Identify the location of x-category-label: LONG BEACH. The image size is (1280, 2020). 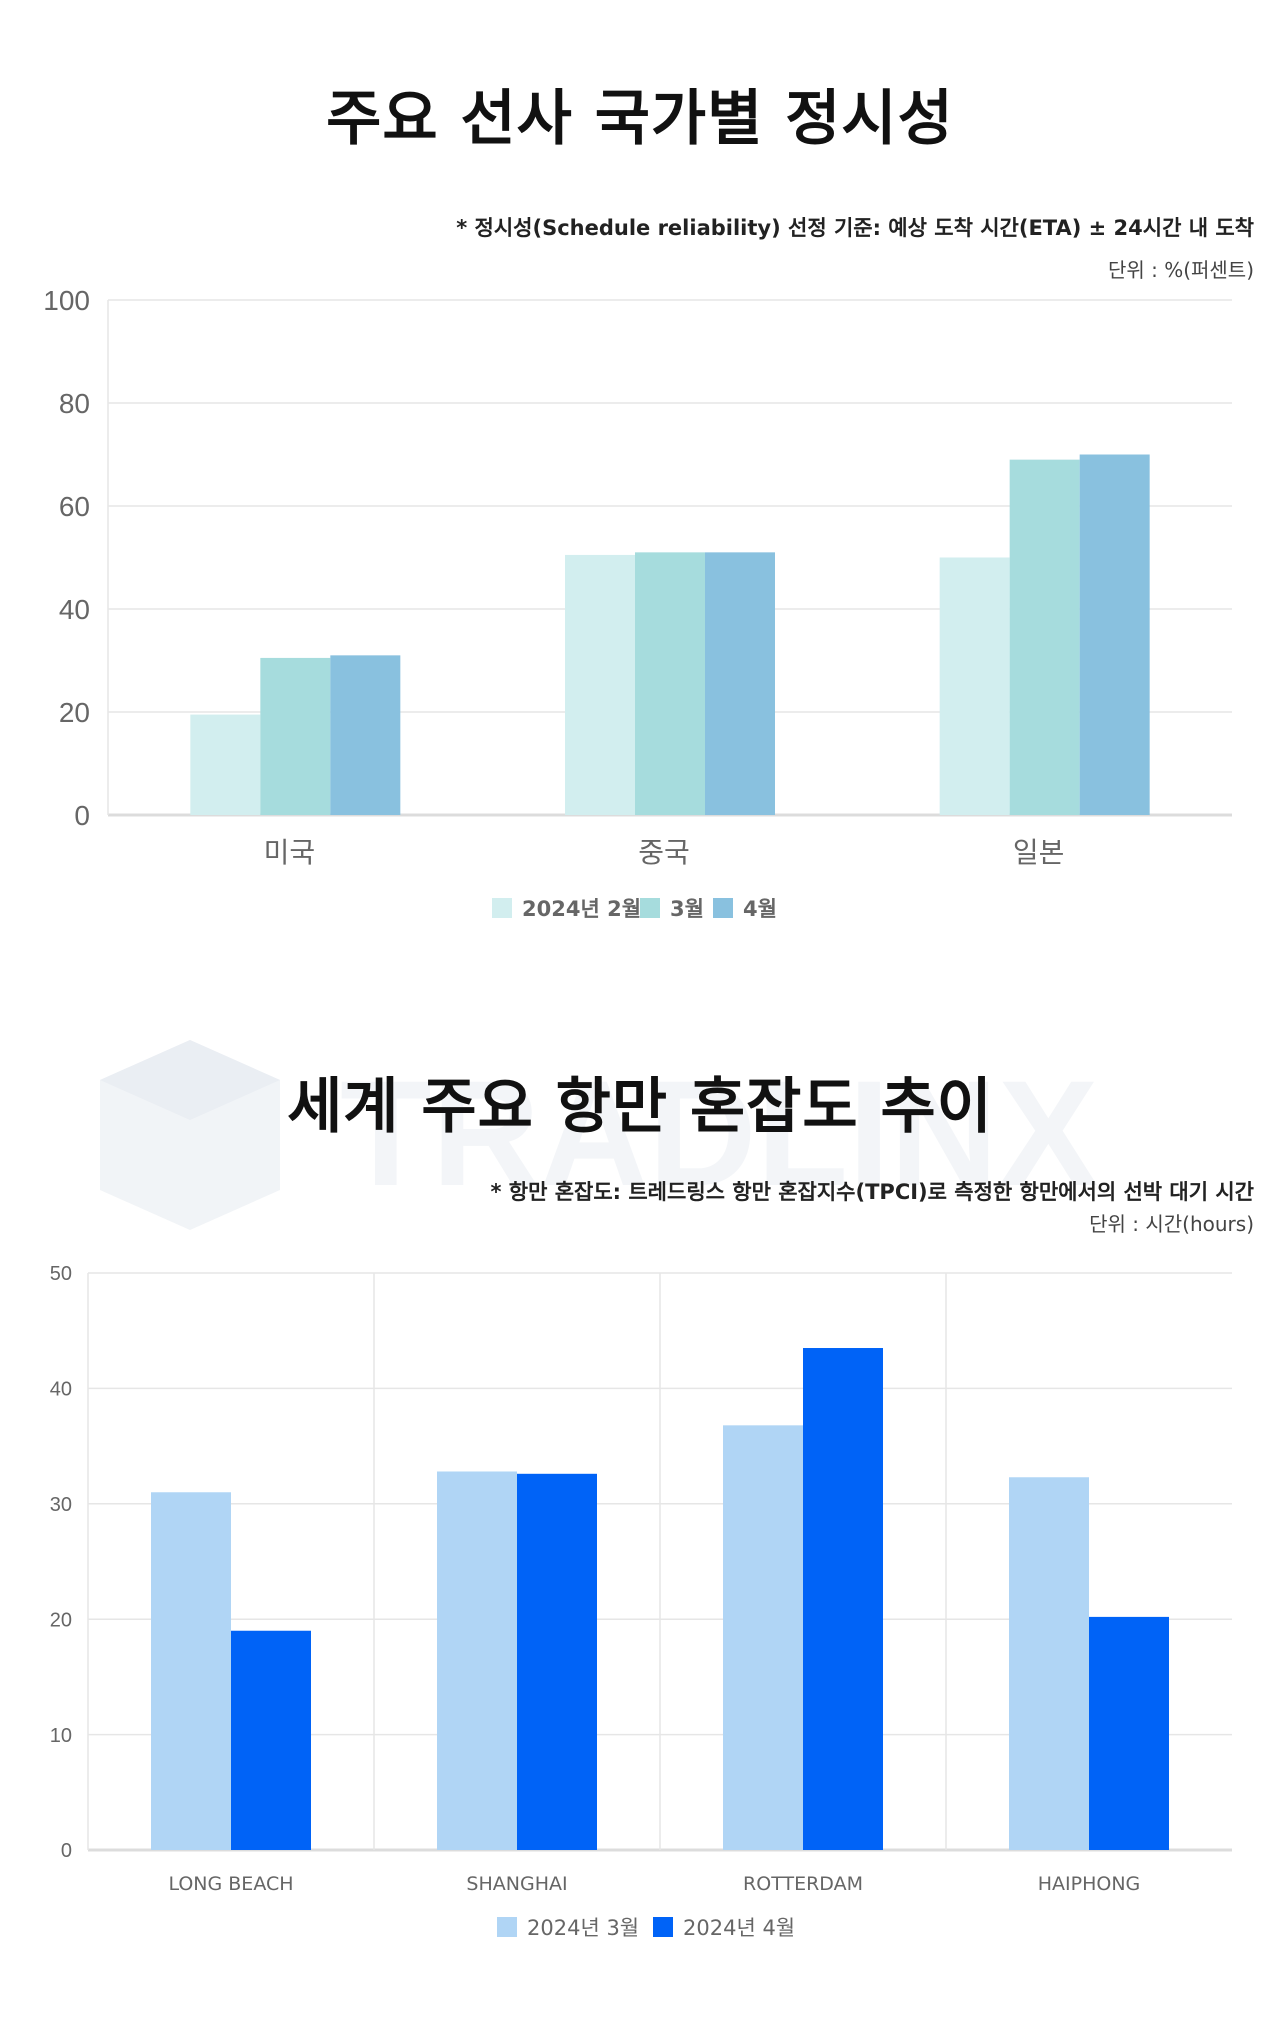
(230, 1884).